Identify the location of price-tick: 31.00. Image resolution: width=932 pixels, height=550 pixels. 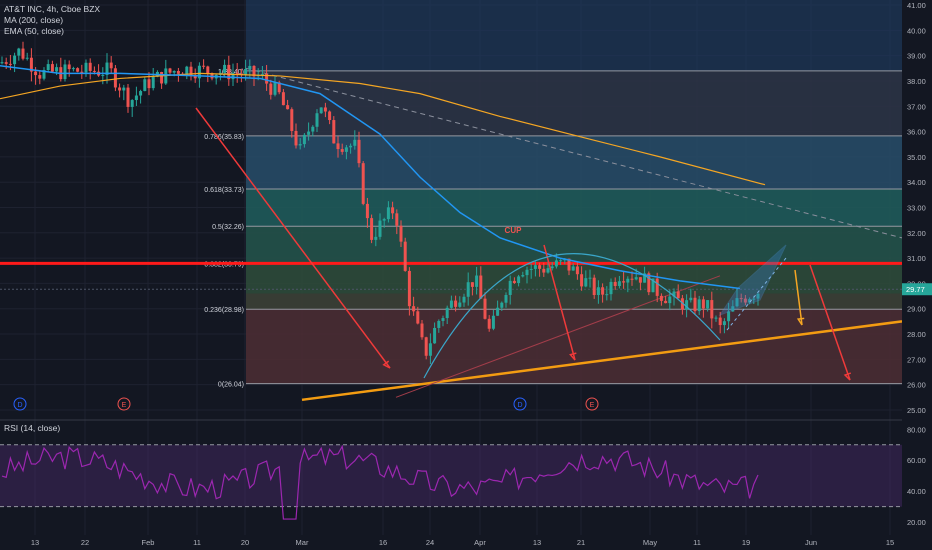
(916, 258).